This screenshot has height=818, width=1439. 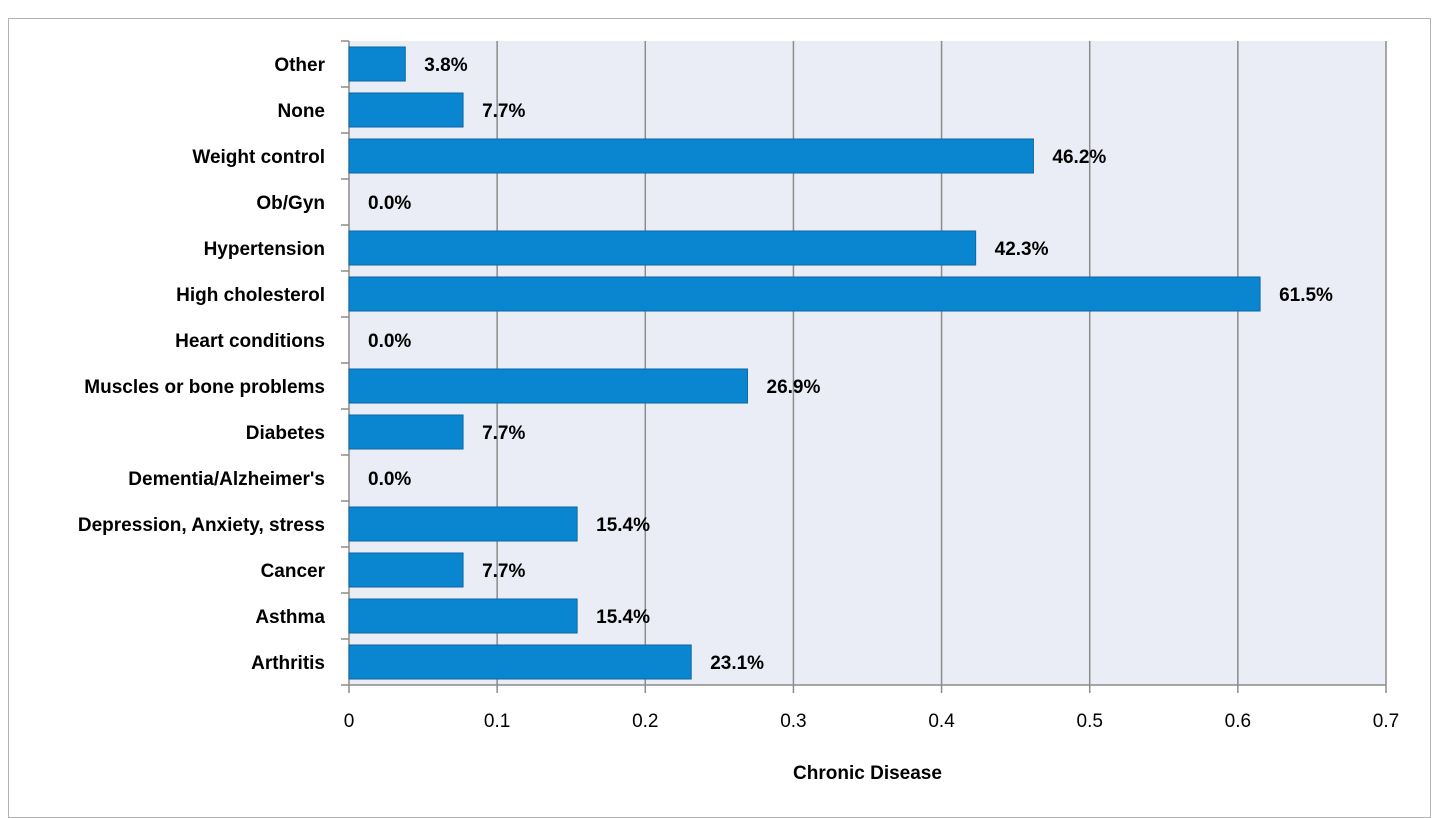 What do you see at coordinates (226, 479) in the screenshot?
I see `category-label: Dementia/Alzheimer's` at bounding box center [226, 479].